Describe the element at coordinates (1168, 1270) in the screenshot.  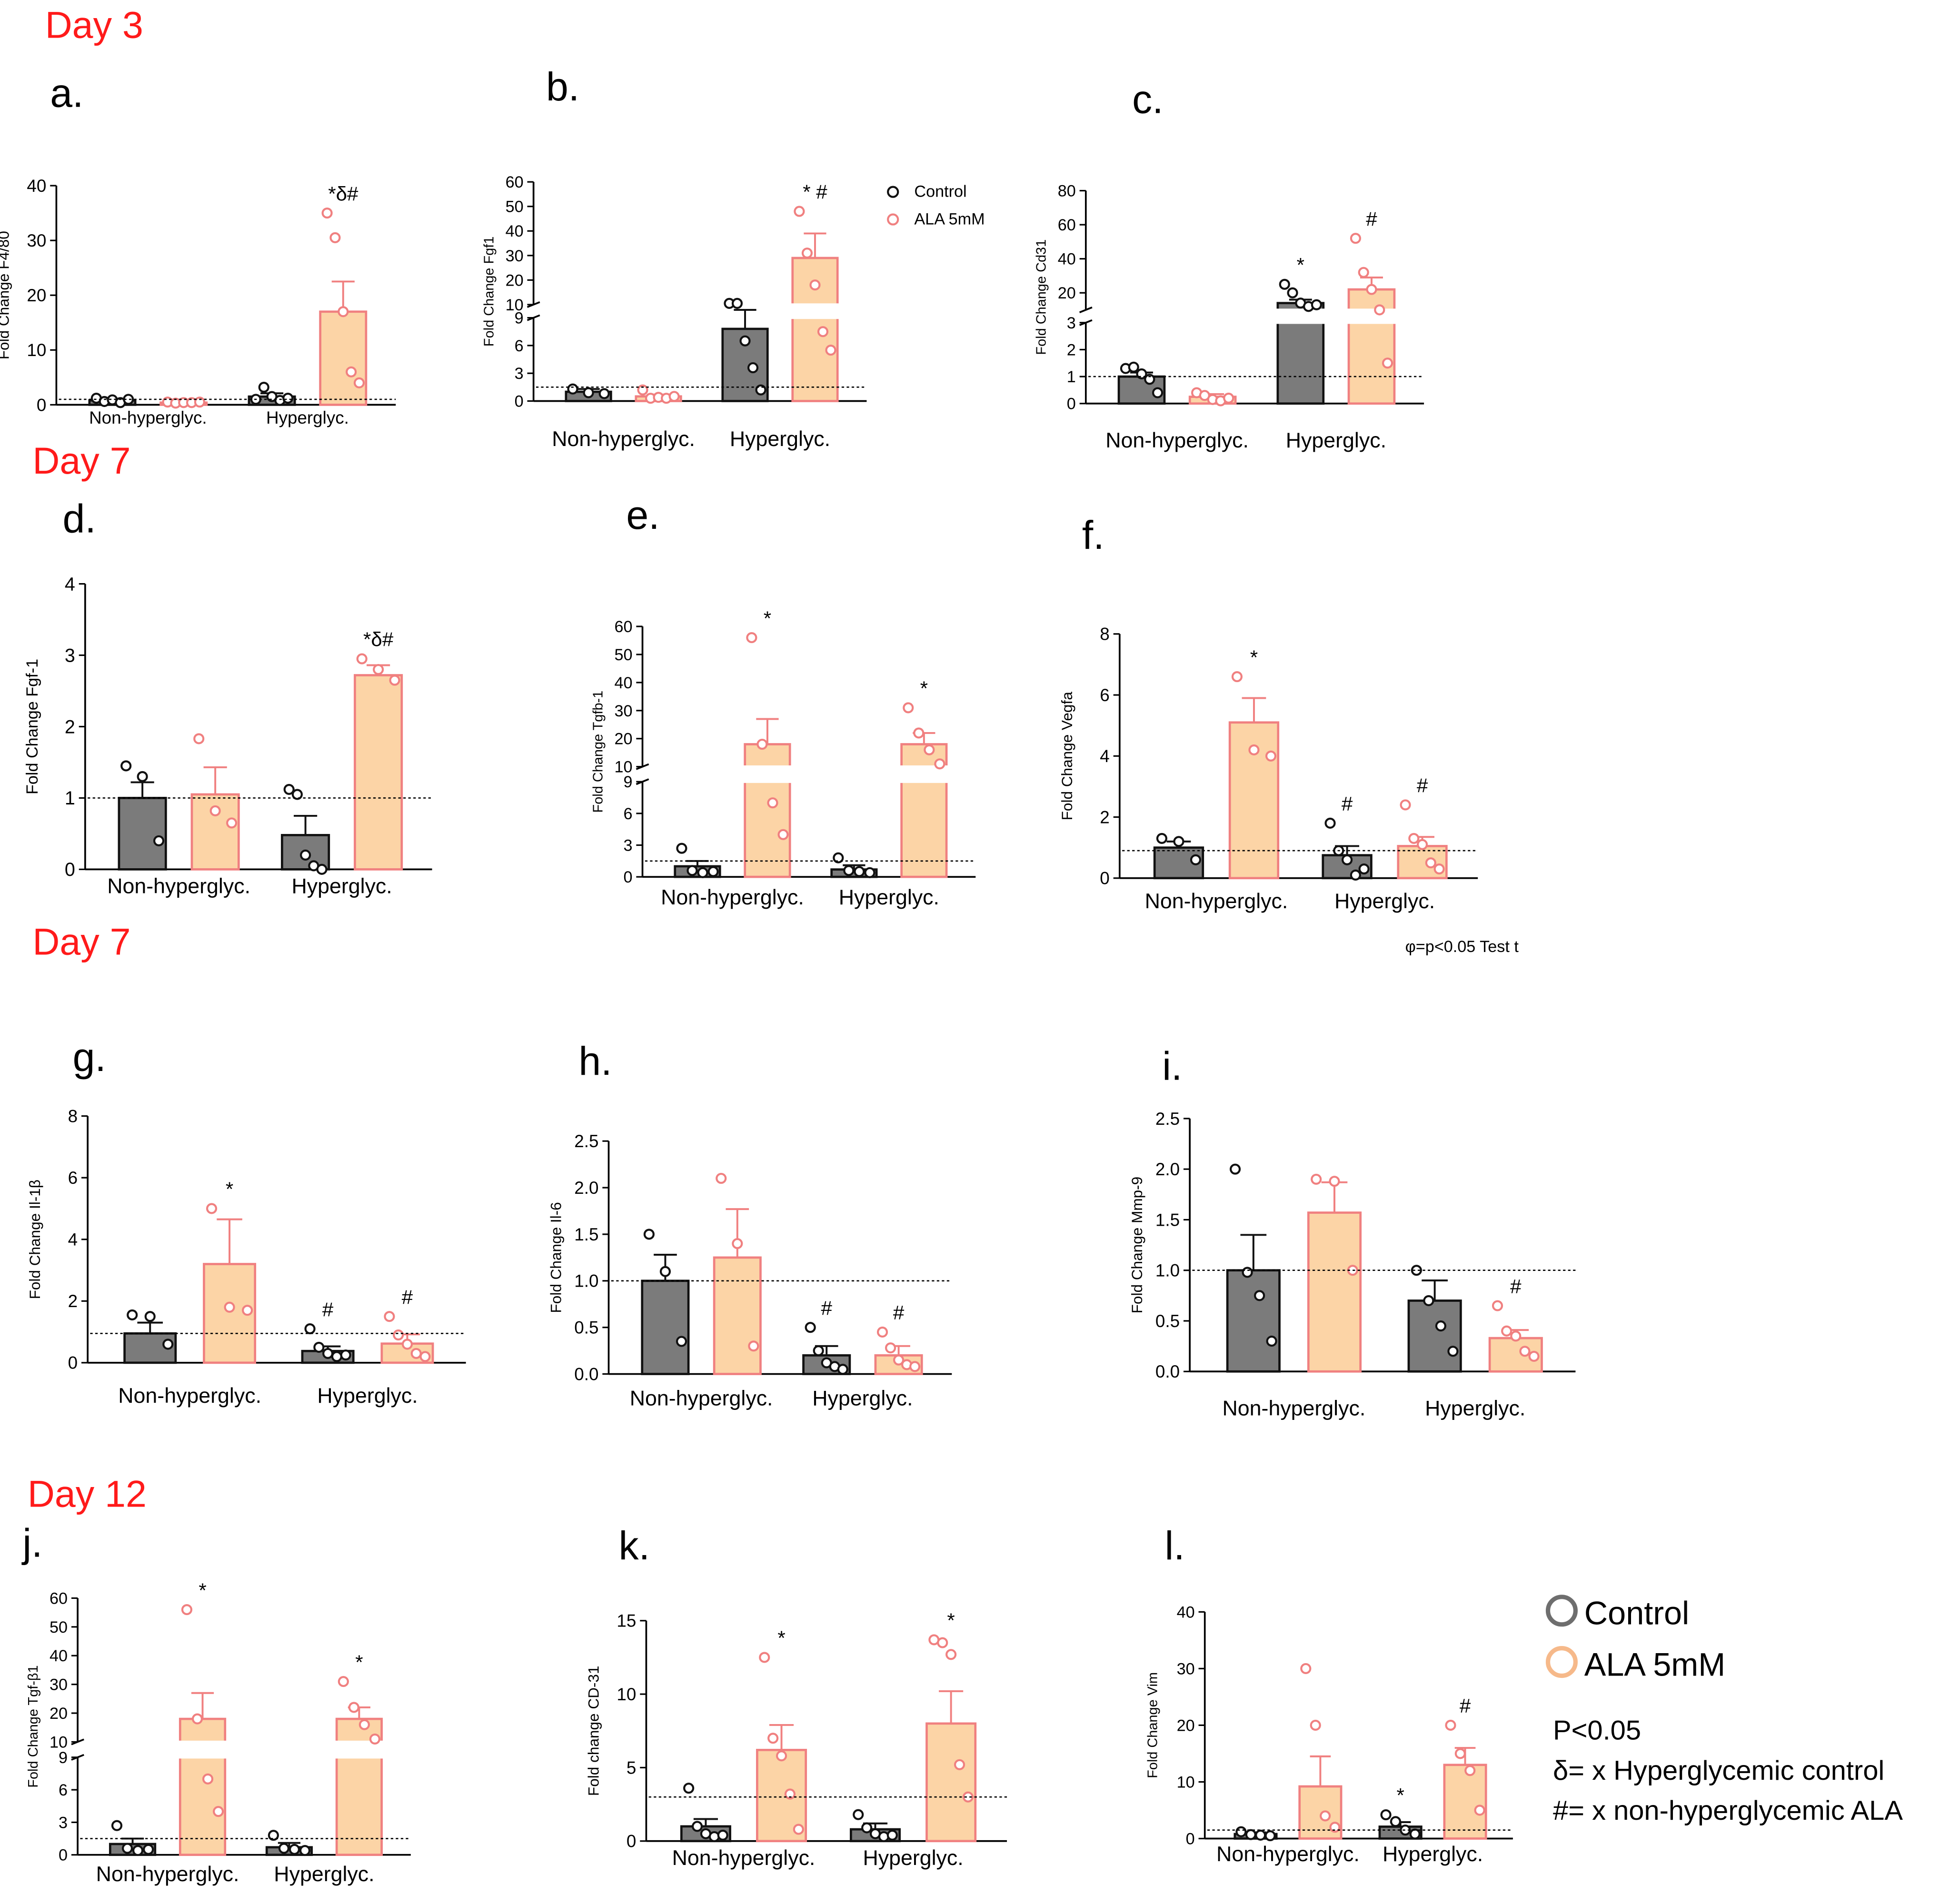
I see `y-tick-label: 1.0` at that location.